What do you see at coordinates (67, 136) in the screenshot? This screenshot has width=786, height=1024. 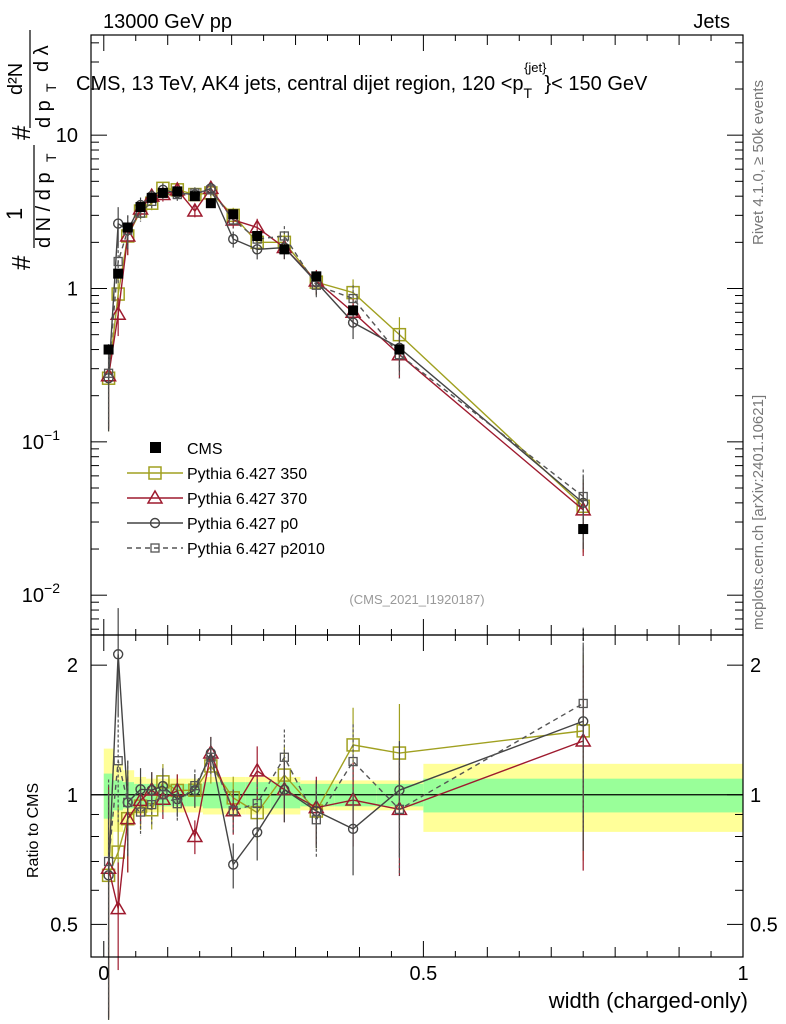 I see `y-tick-label: 10` at bounding box center [67, 136].